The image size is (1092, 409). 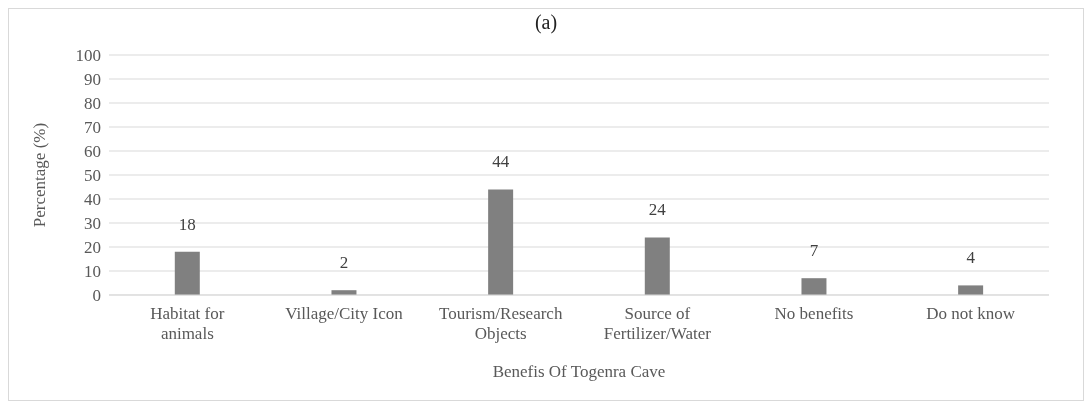 I want to click on y-tick-label: 20, so click(x=92, y=248).